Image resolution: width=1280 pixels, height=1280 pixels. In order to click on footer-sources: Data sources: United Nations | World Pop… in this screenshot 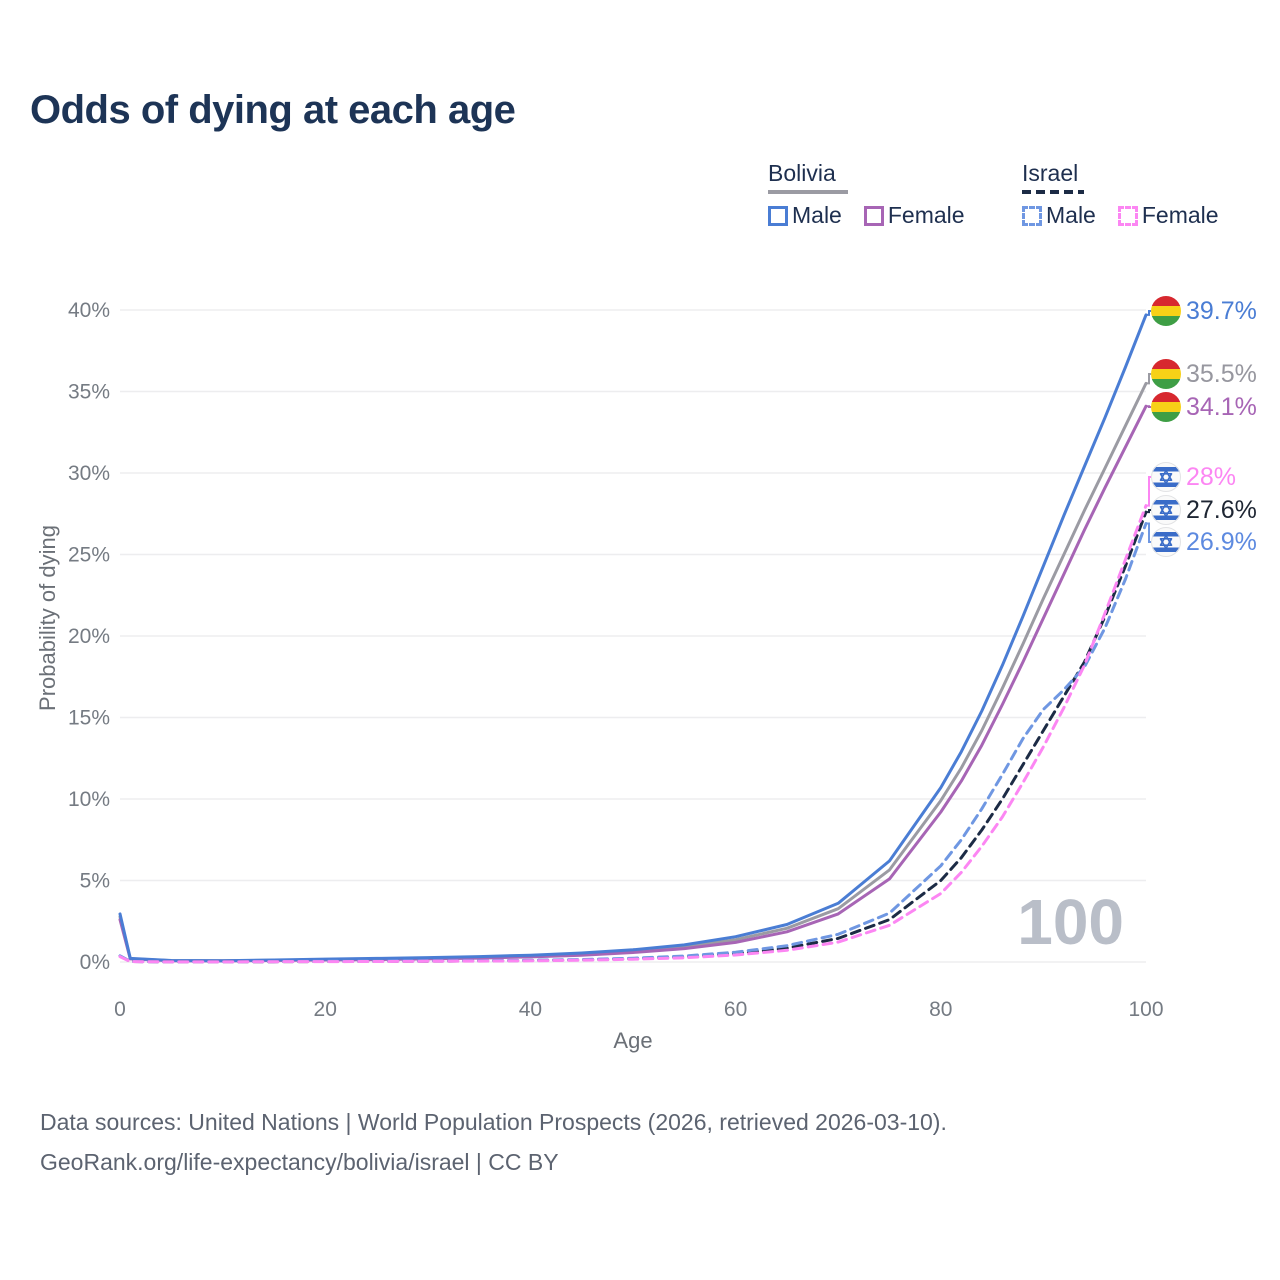, I will do `click(493, 1122)`.